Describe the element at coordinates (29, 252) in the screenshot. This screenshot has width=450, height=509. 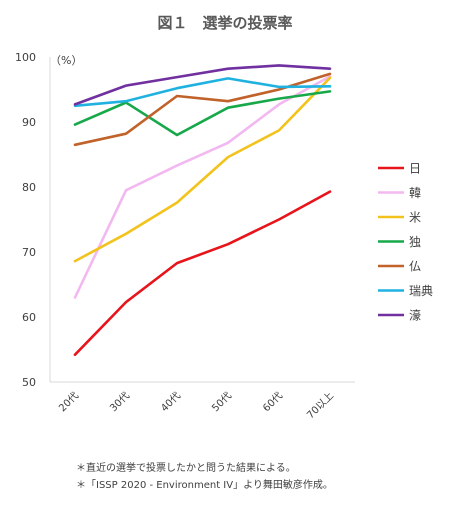
I see `y-tick-label: 70` at that location.